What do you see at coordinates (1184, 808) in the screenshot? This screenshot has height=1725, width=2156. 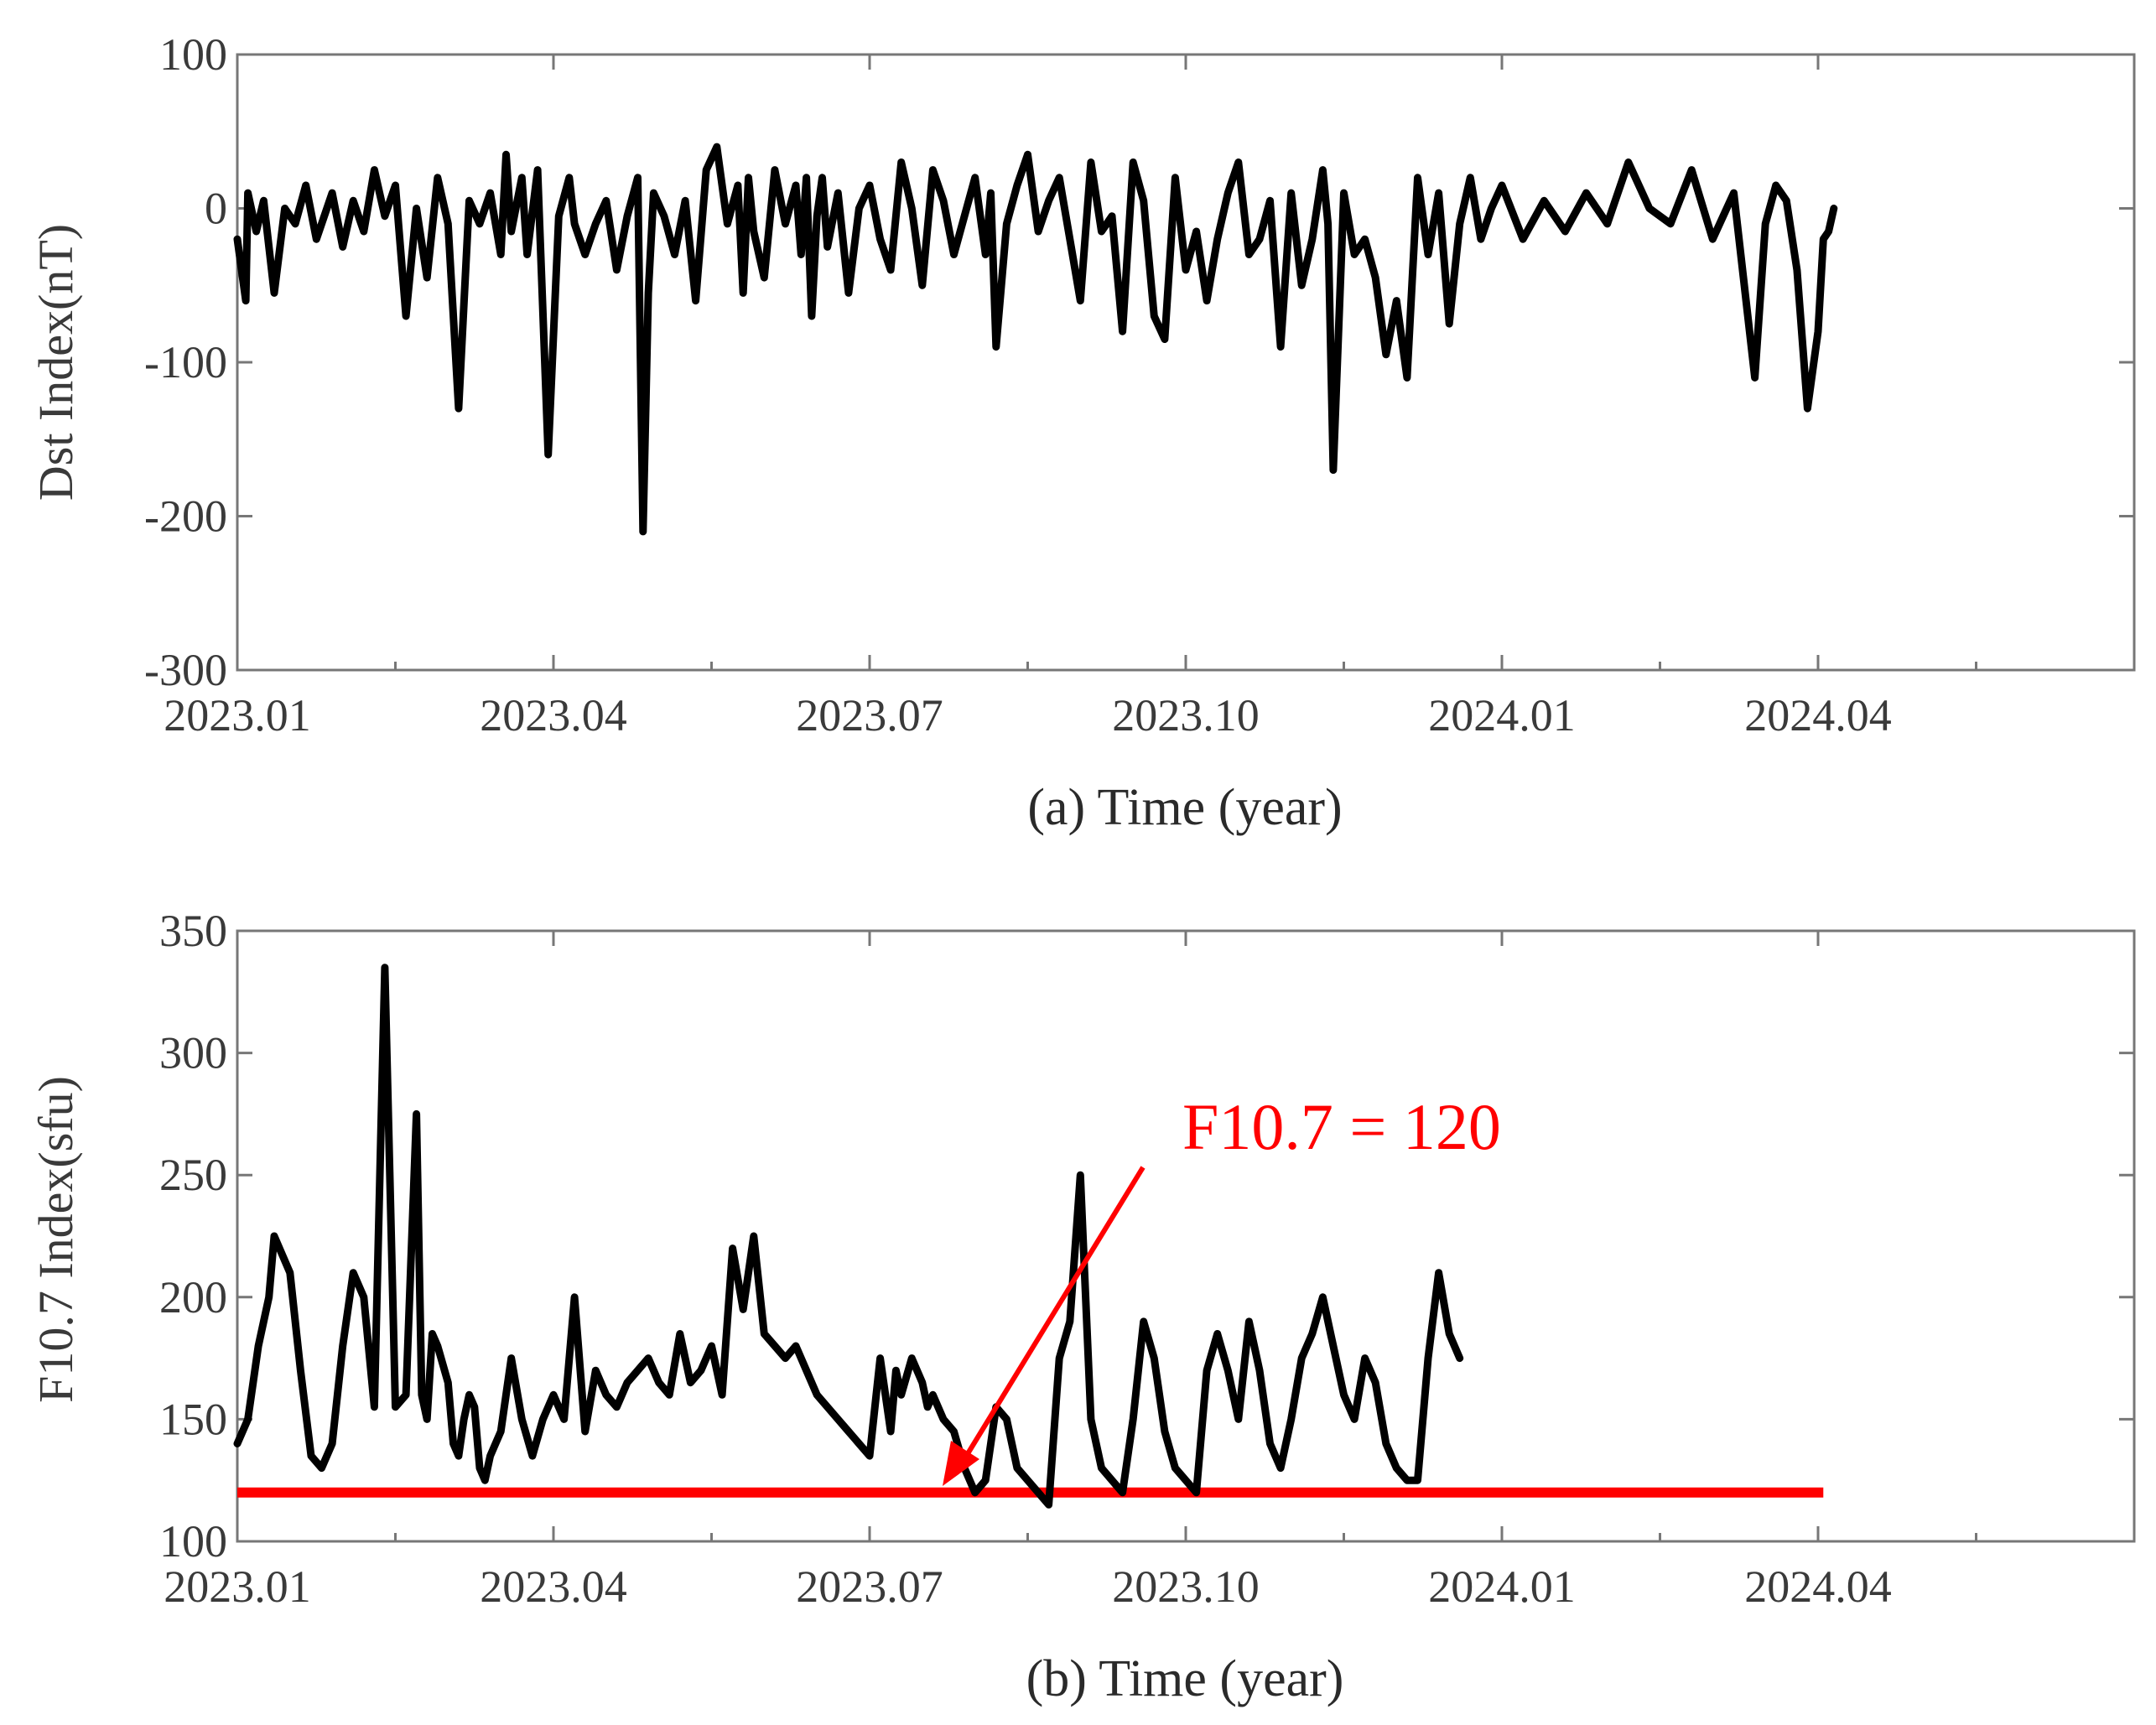 I see `panel-a-x-axis-caption: (a) Time (year)` at bounding box center [1184, 808].